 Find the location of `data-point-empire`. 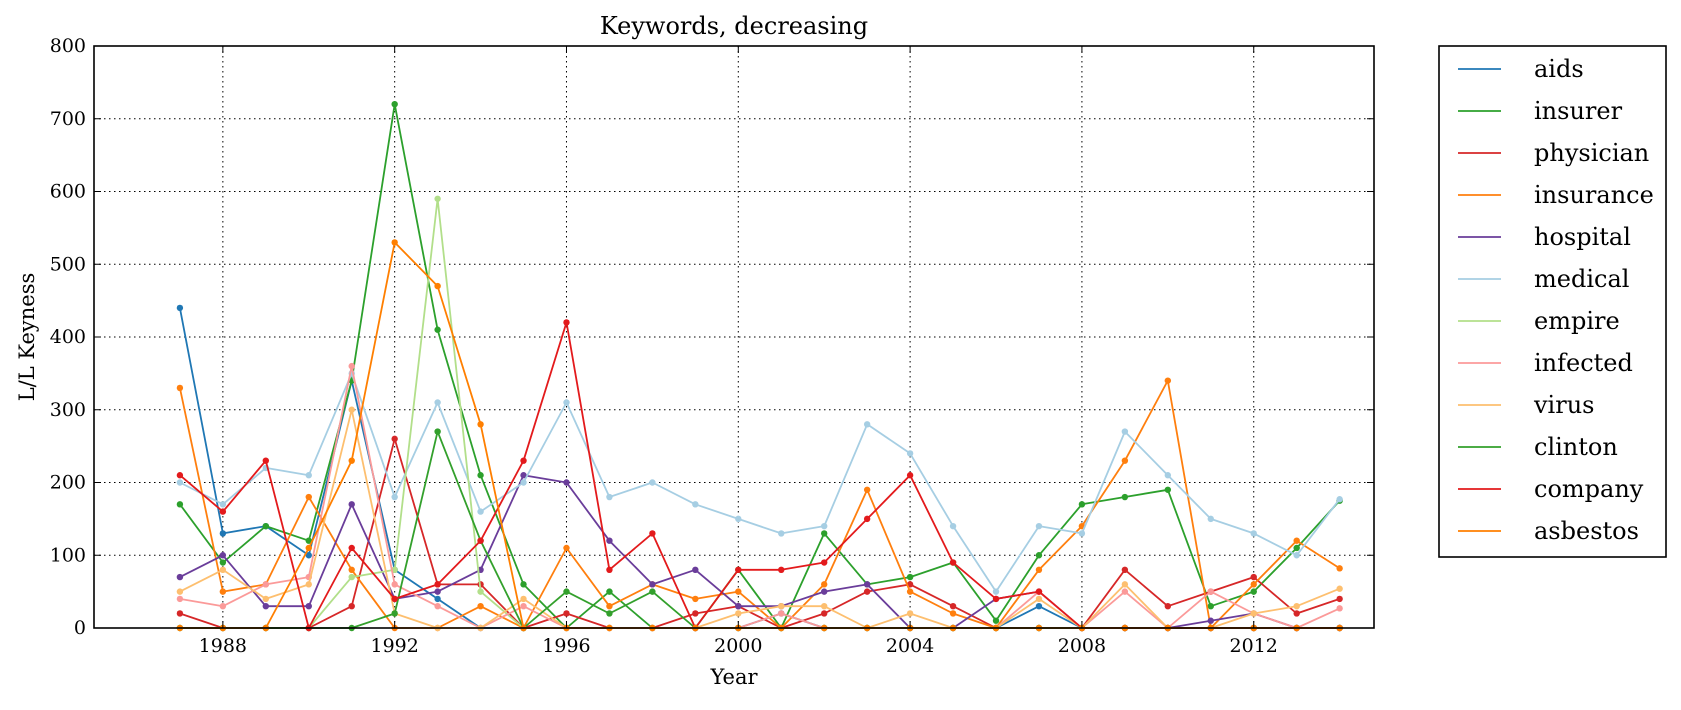

data-point-empire is located at coordinates (437, 198).